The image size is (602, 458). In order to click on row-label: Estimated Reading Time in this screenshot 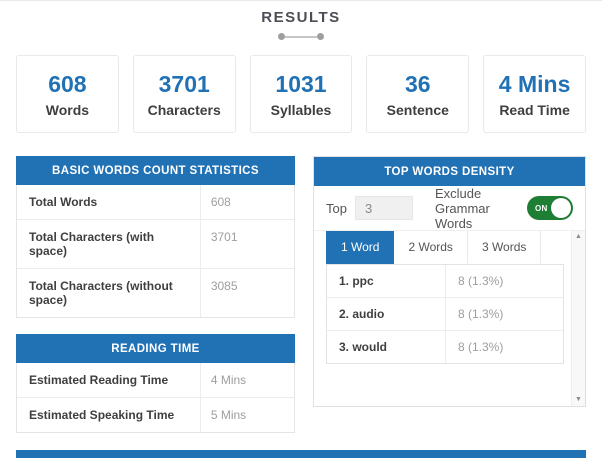, I will do `click(99, 380)`.